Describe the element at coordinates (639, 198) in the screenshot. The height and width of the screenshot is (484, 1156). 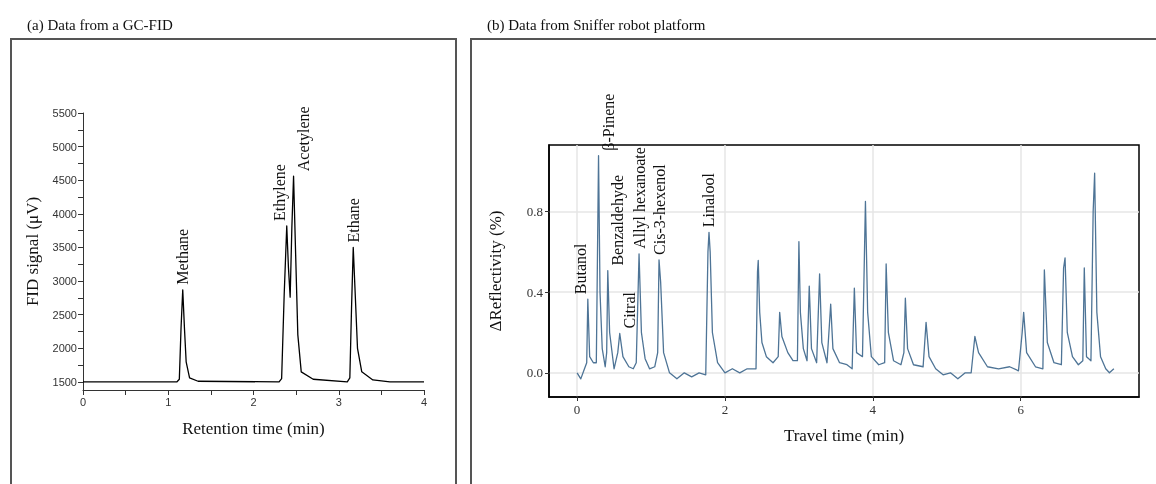
I see `annotation: Allyl hexanoate` at that location.